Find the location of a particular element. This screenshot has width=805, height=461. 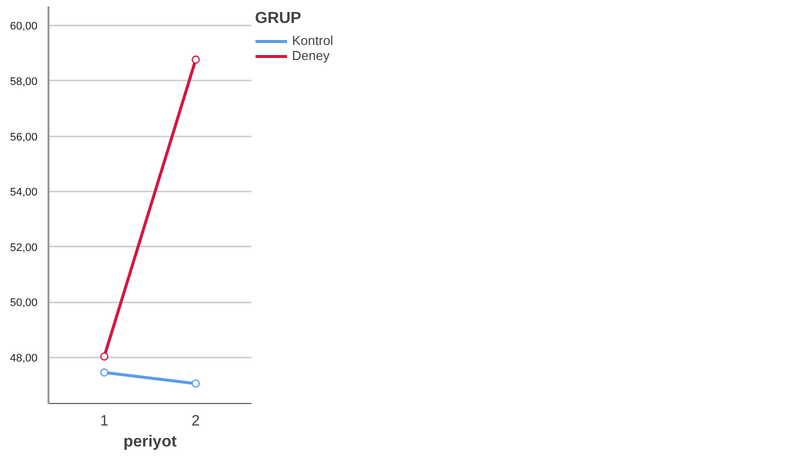

legend-label: Deney is located at coordinates (311, 55).